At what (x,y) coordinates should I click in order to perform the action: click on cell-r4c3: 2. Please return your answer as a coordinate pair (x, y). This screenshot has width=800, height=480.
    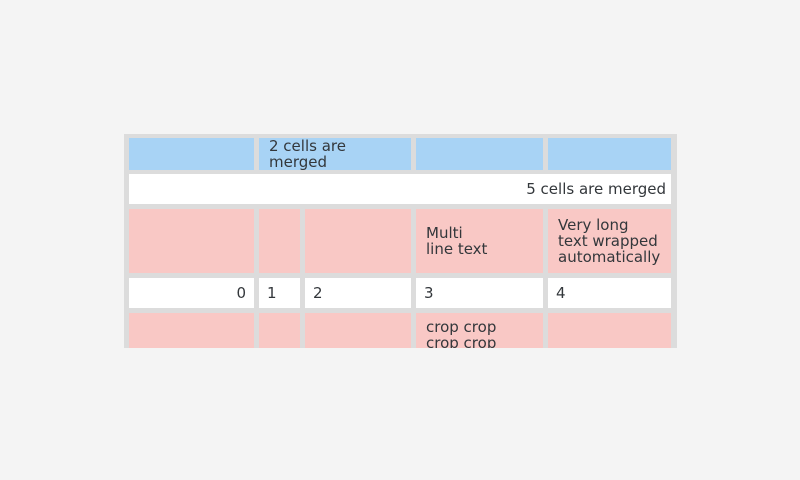
    Looking at the image, I should click on (358, 293).